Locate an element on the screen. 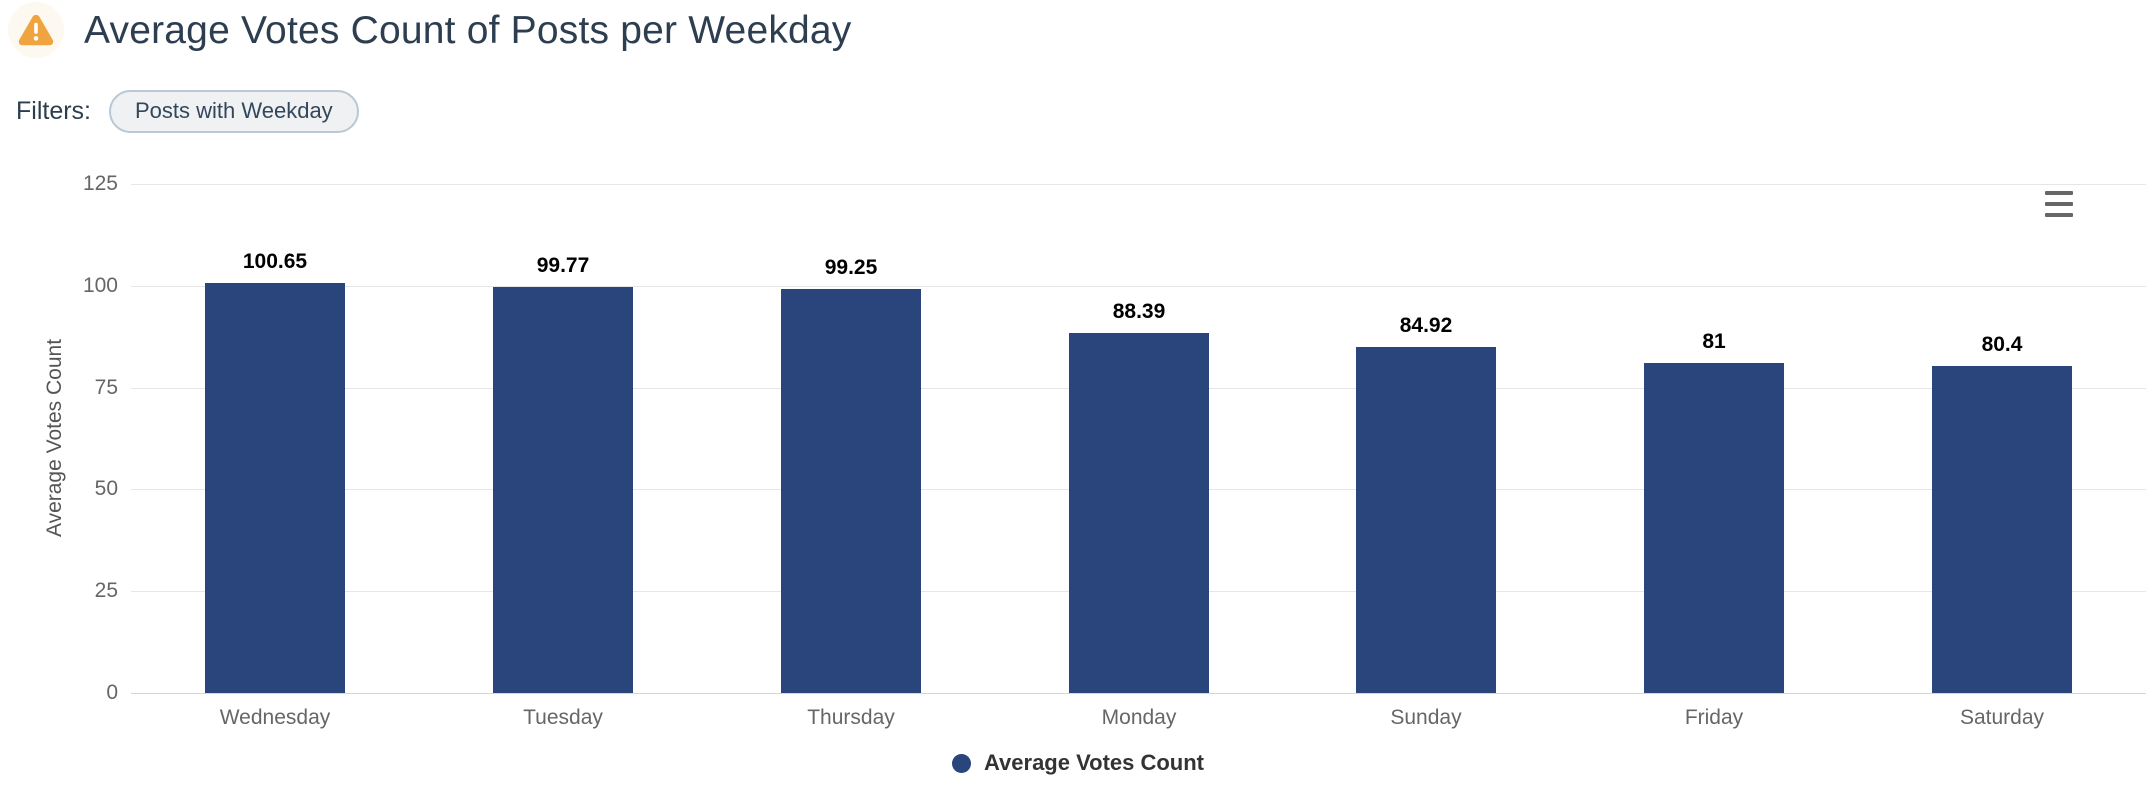 This screenshot has width=2156, height=794. legend-marker-icon is located at coordinates (961, 763).